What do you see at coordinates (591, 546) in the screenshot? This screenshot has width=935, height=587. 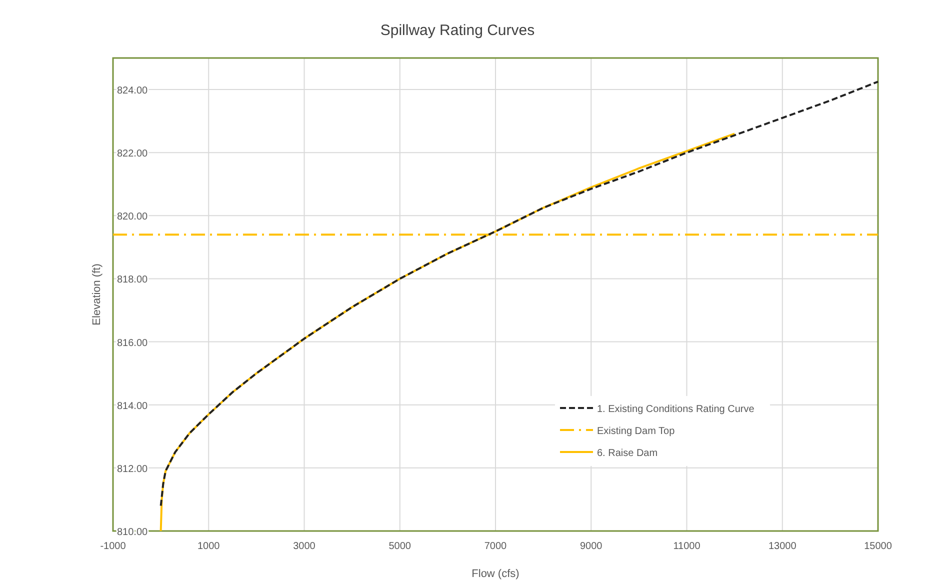 I see `x-tick-label: 9000` at bounding box center [591, 546].